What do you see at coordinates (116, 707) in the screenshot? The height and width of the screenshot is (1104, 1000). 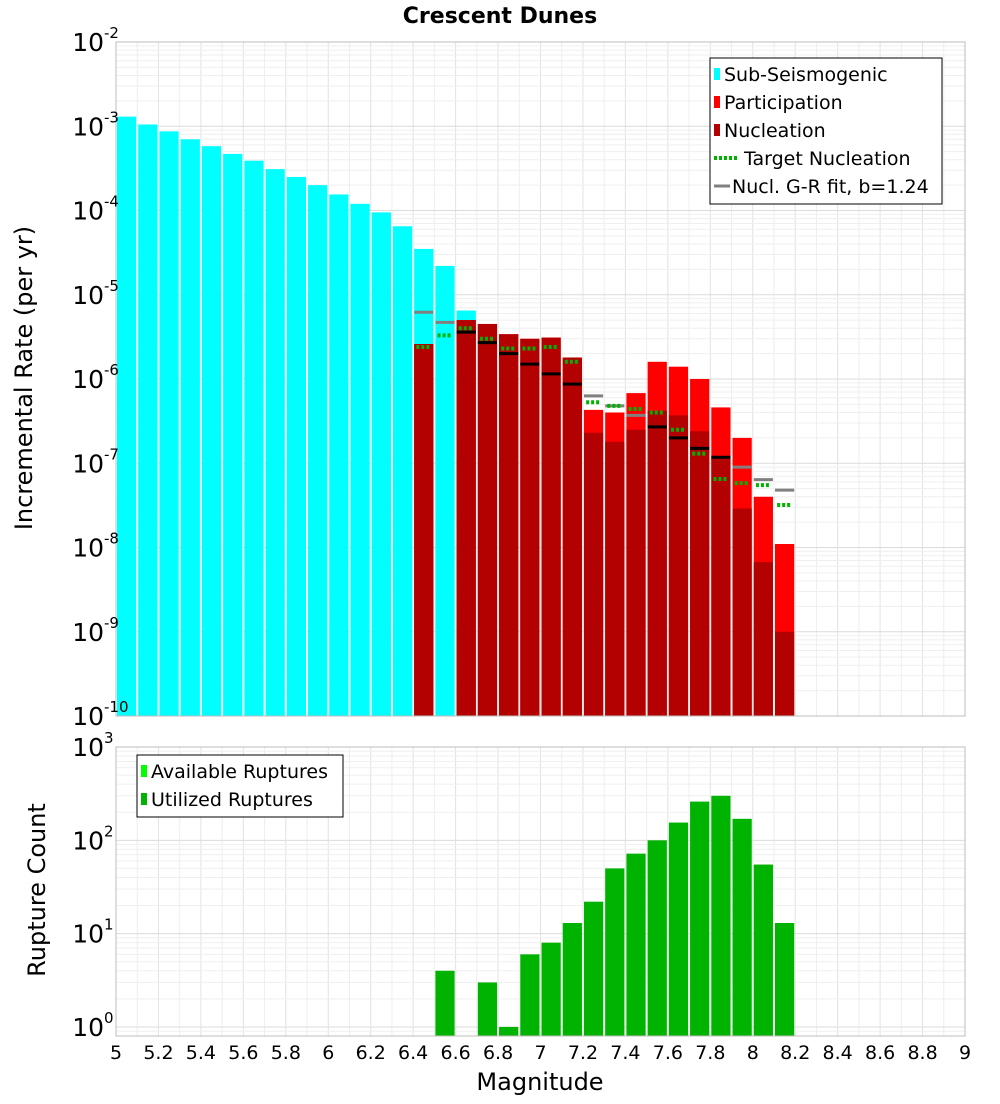 I see `y-tick-exponent: -10` at bounding box center [116, 707].